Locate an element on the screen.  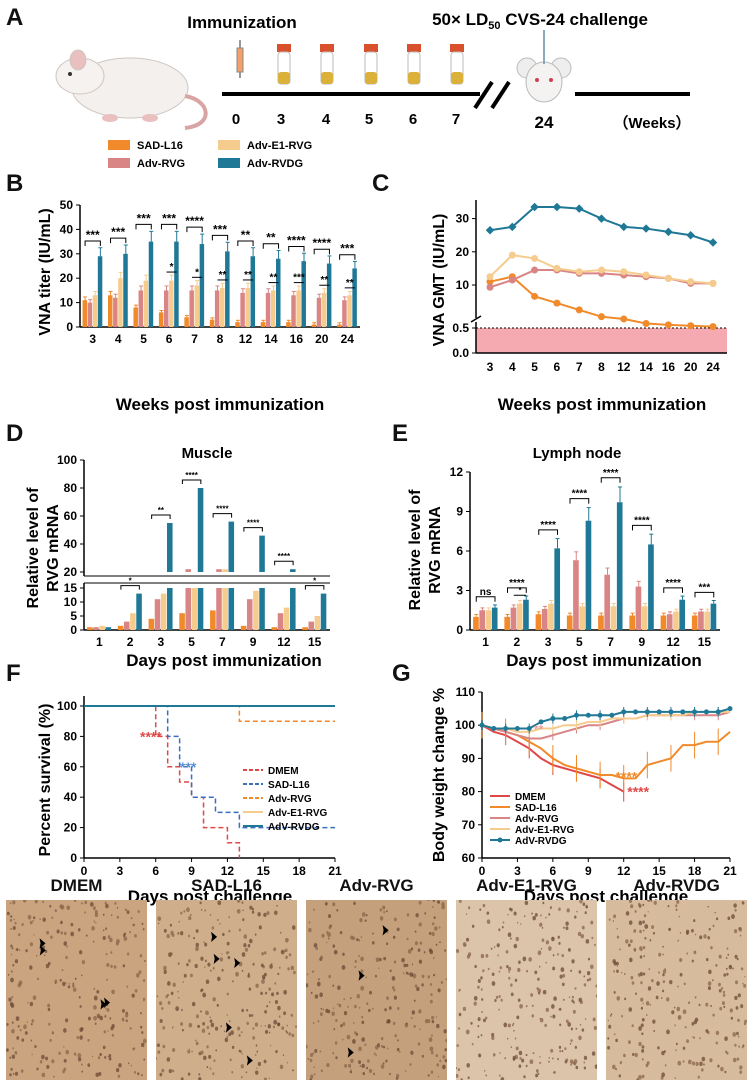
axis-break is located at coordinates (476, 319).